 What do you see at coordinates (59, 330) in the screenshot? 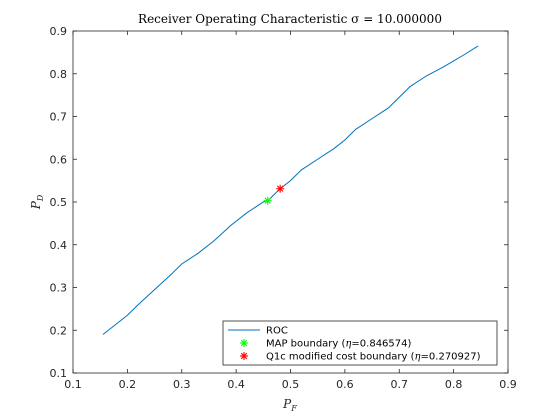
I see `y-tick-label: 0.2` at bounding box center [59, 330].